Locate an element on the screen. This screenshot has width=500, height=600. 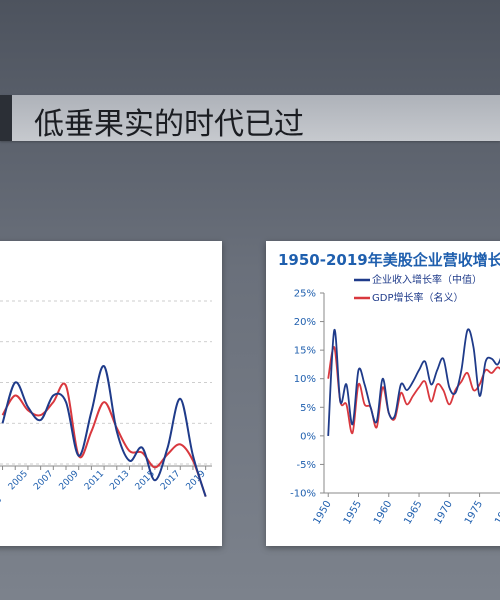
y-tick-label: -5% is located at coordinates (306, 465).